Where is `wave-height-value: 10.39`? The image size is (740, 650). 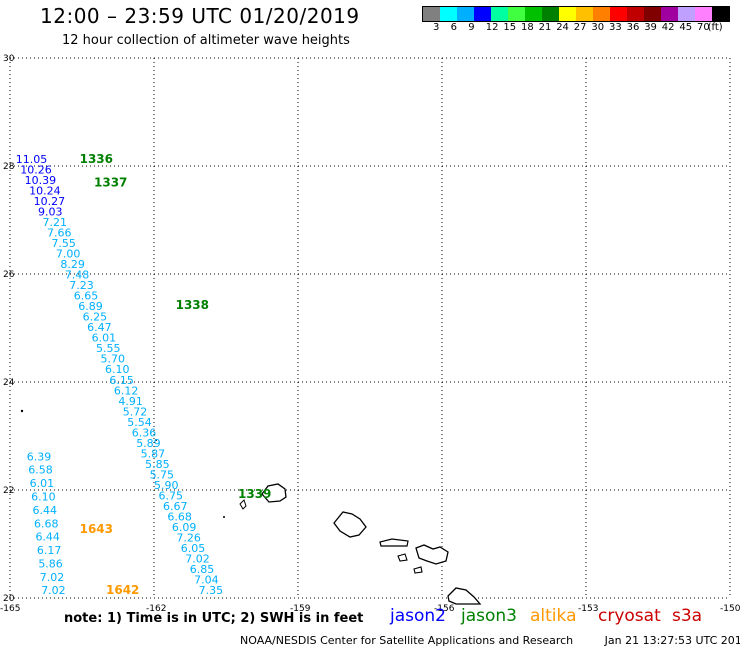
wave-height-value: 10.39 is located at coordinates (41, 180).